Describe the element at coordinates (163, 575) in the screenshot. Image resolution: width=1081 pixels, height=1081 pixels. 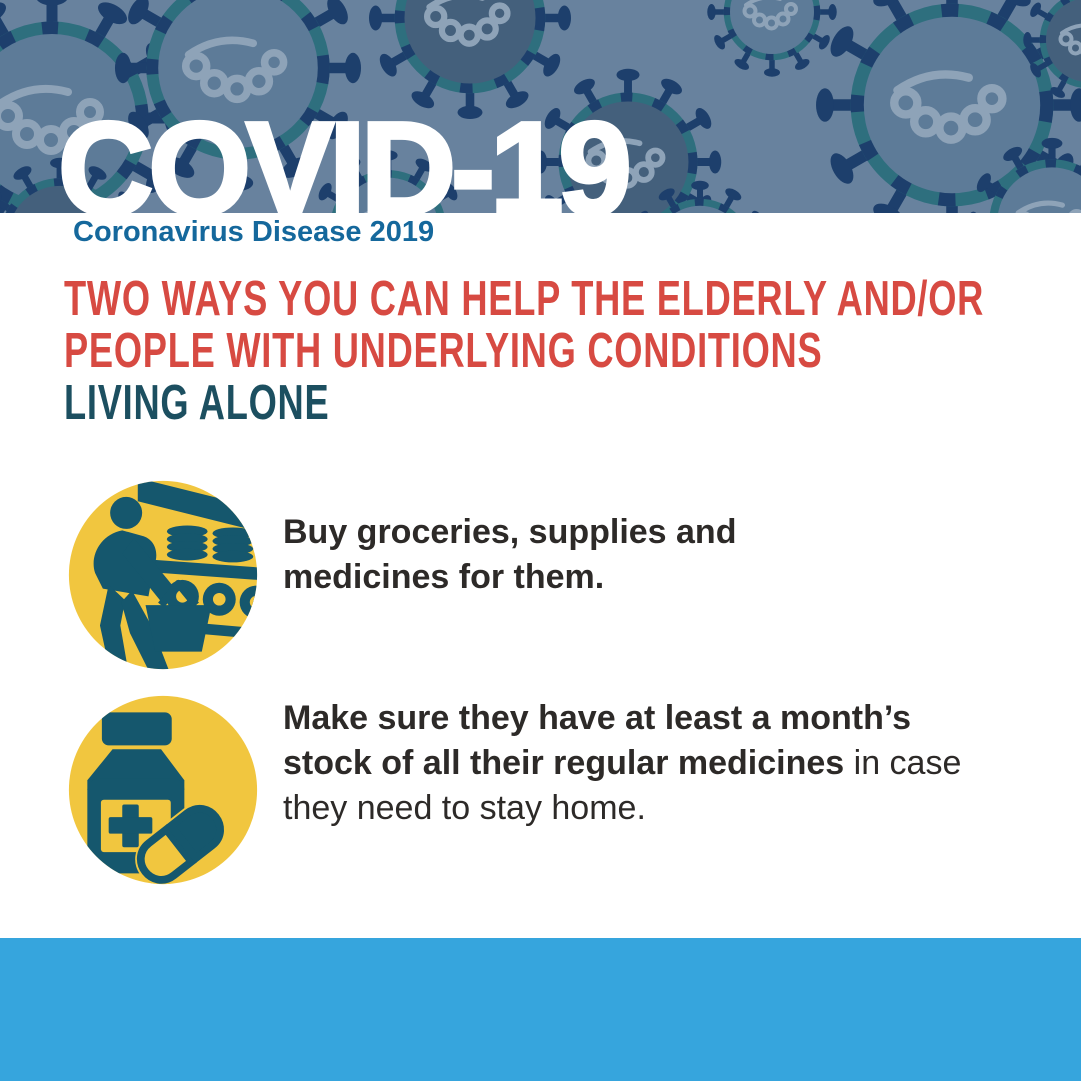
I see `grocery-shopper-icon` at that location.